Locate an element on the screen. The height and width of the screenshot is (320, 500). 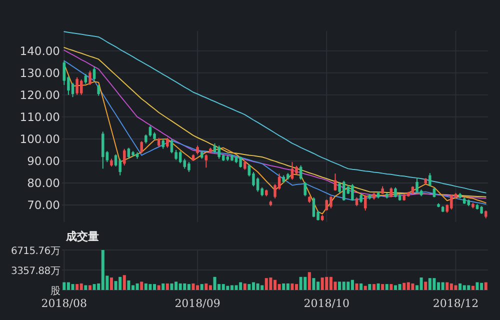
x-tick-label: 2018/10 is located at coordinates (327, 303).